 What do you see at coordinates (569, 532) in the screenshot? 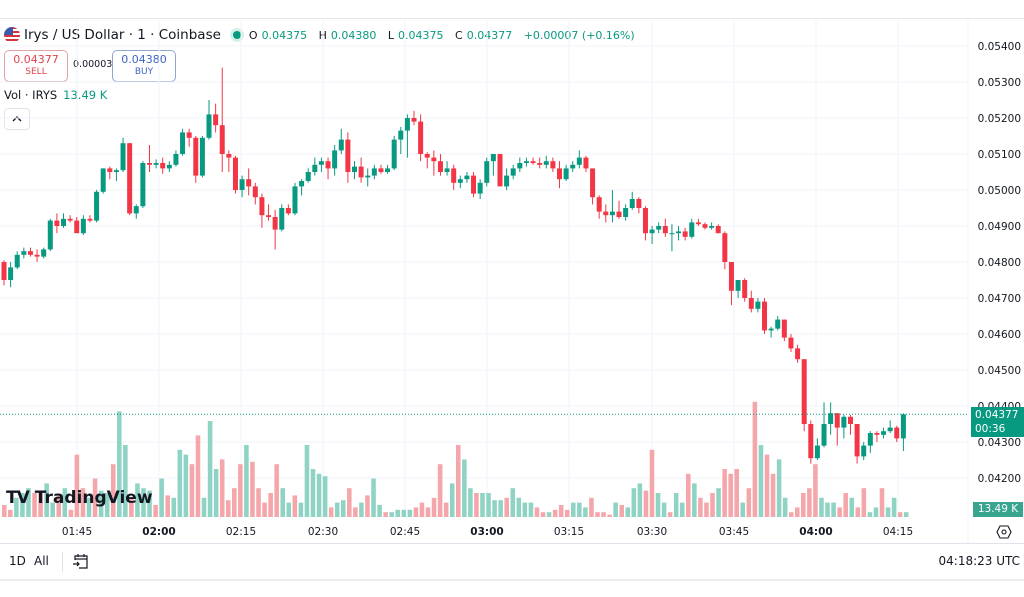
I see `x-axis-label: 03:15` at bounding box center [569, 532].